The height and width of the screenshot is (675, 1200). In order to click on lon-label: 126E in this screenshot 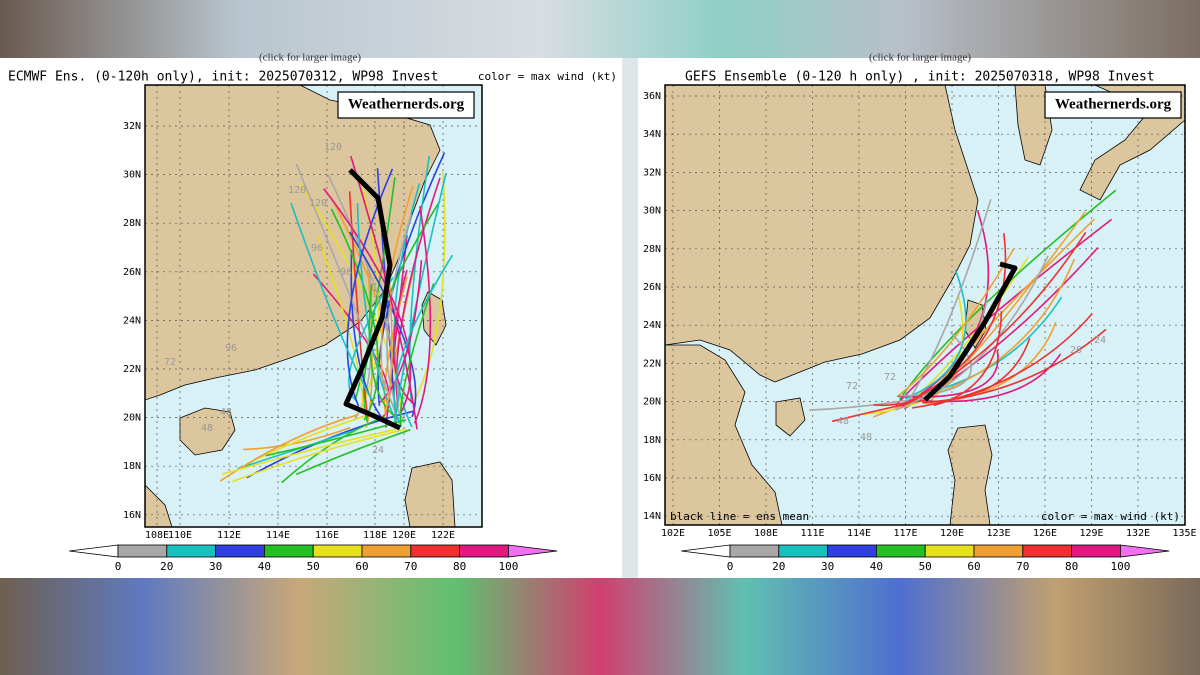, I will do `click(1045, 533)`.